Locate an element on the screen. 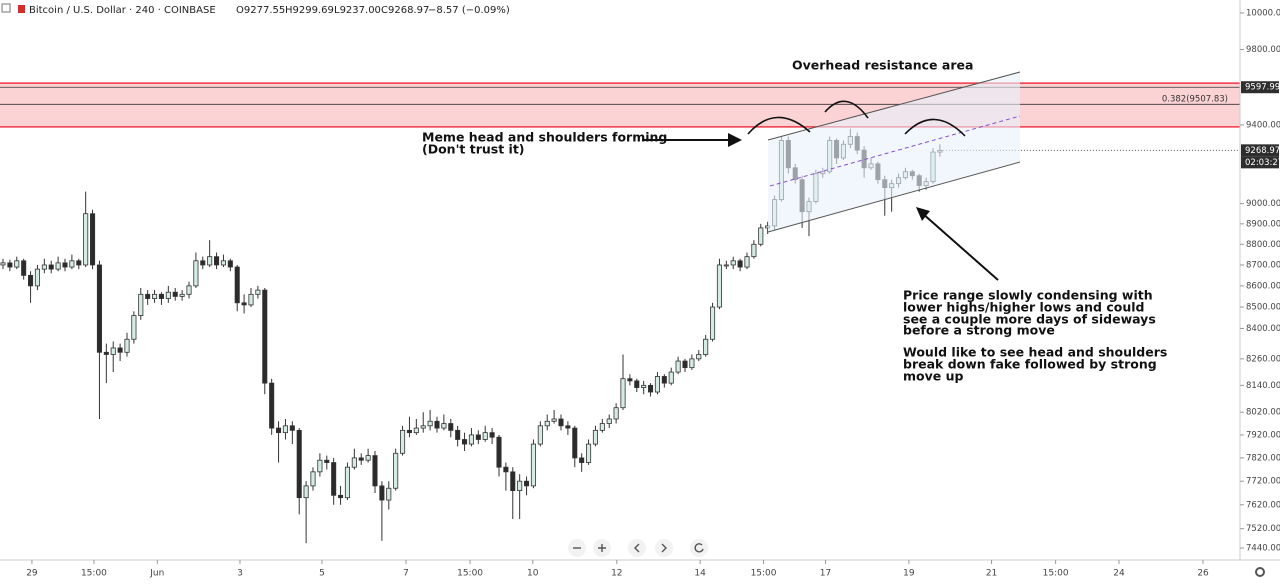 The image size is (1280, 584). collapse-icon is located at coordinates (6, 8).